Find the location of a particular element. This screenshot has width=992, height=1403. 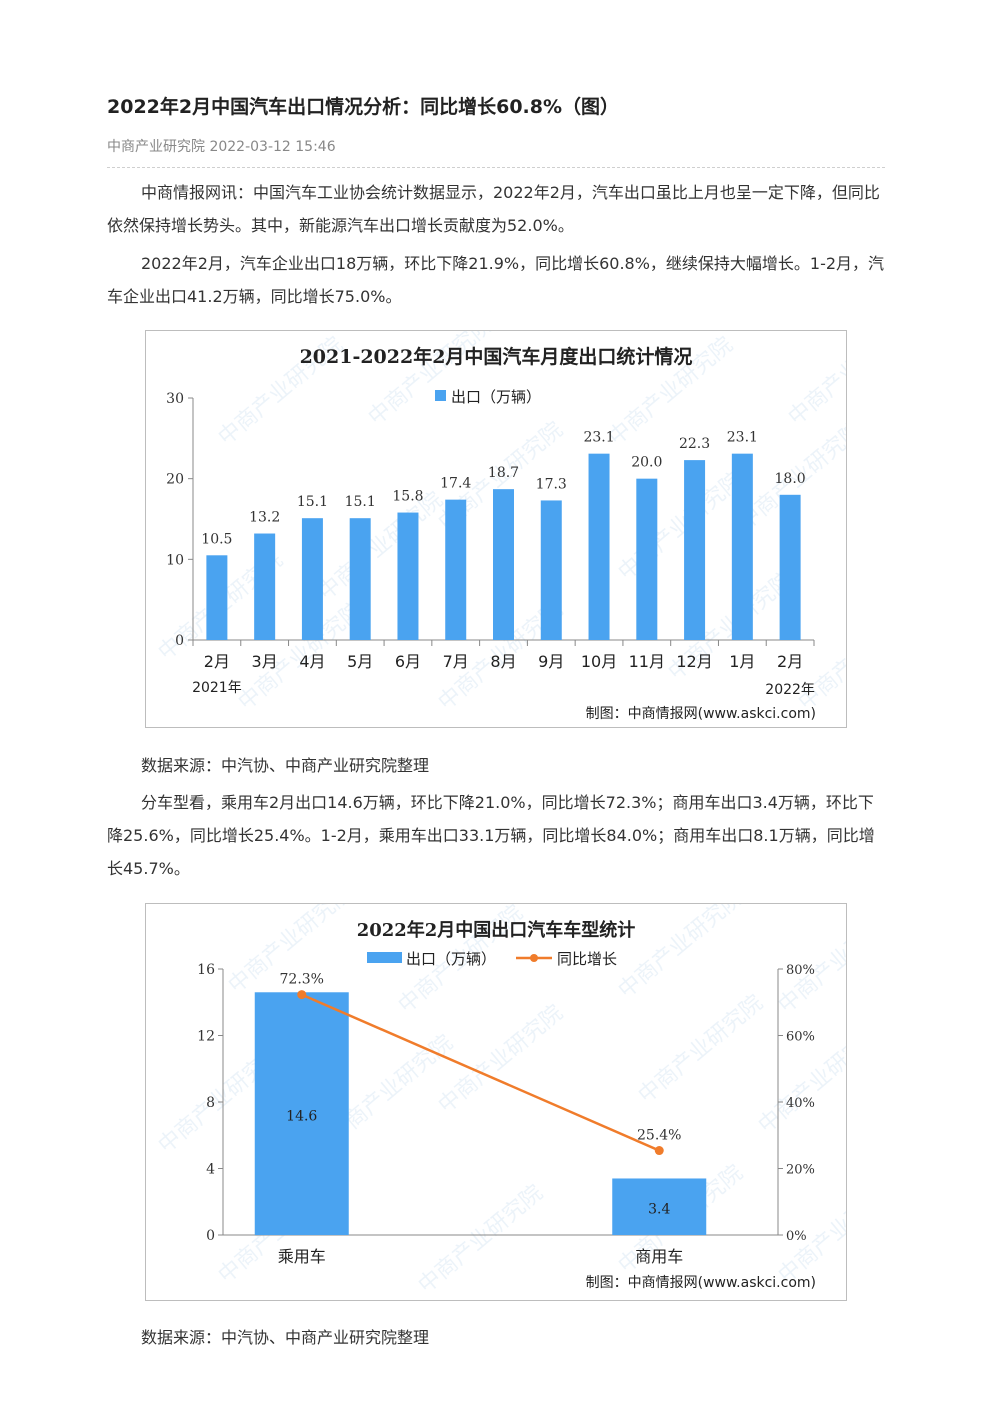

article-meta: 中商产业研究院 2022-03-12 15:46 is located at coordinates (221, 147).